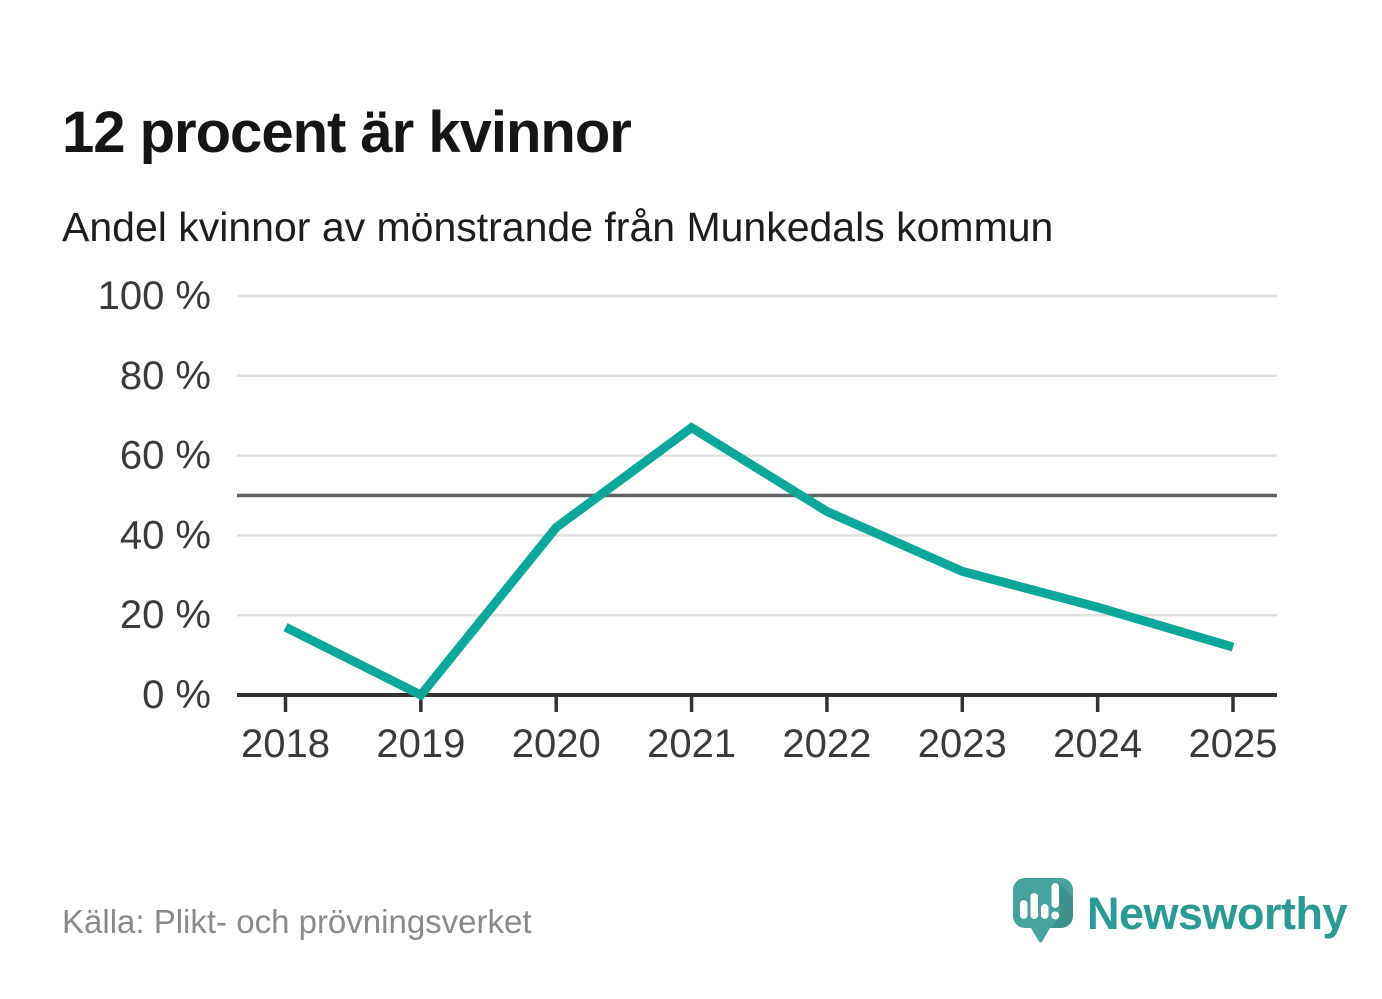  Describe the element at coordinates (1055, 915) in the screenshot. I see `logo-exclamation-dot` at that location.